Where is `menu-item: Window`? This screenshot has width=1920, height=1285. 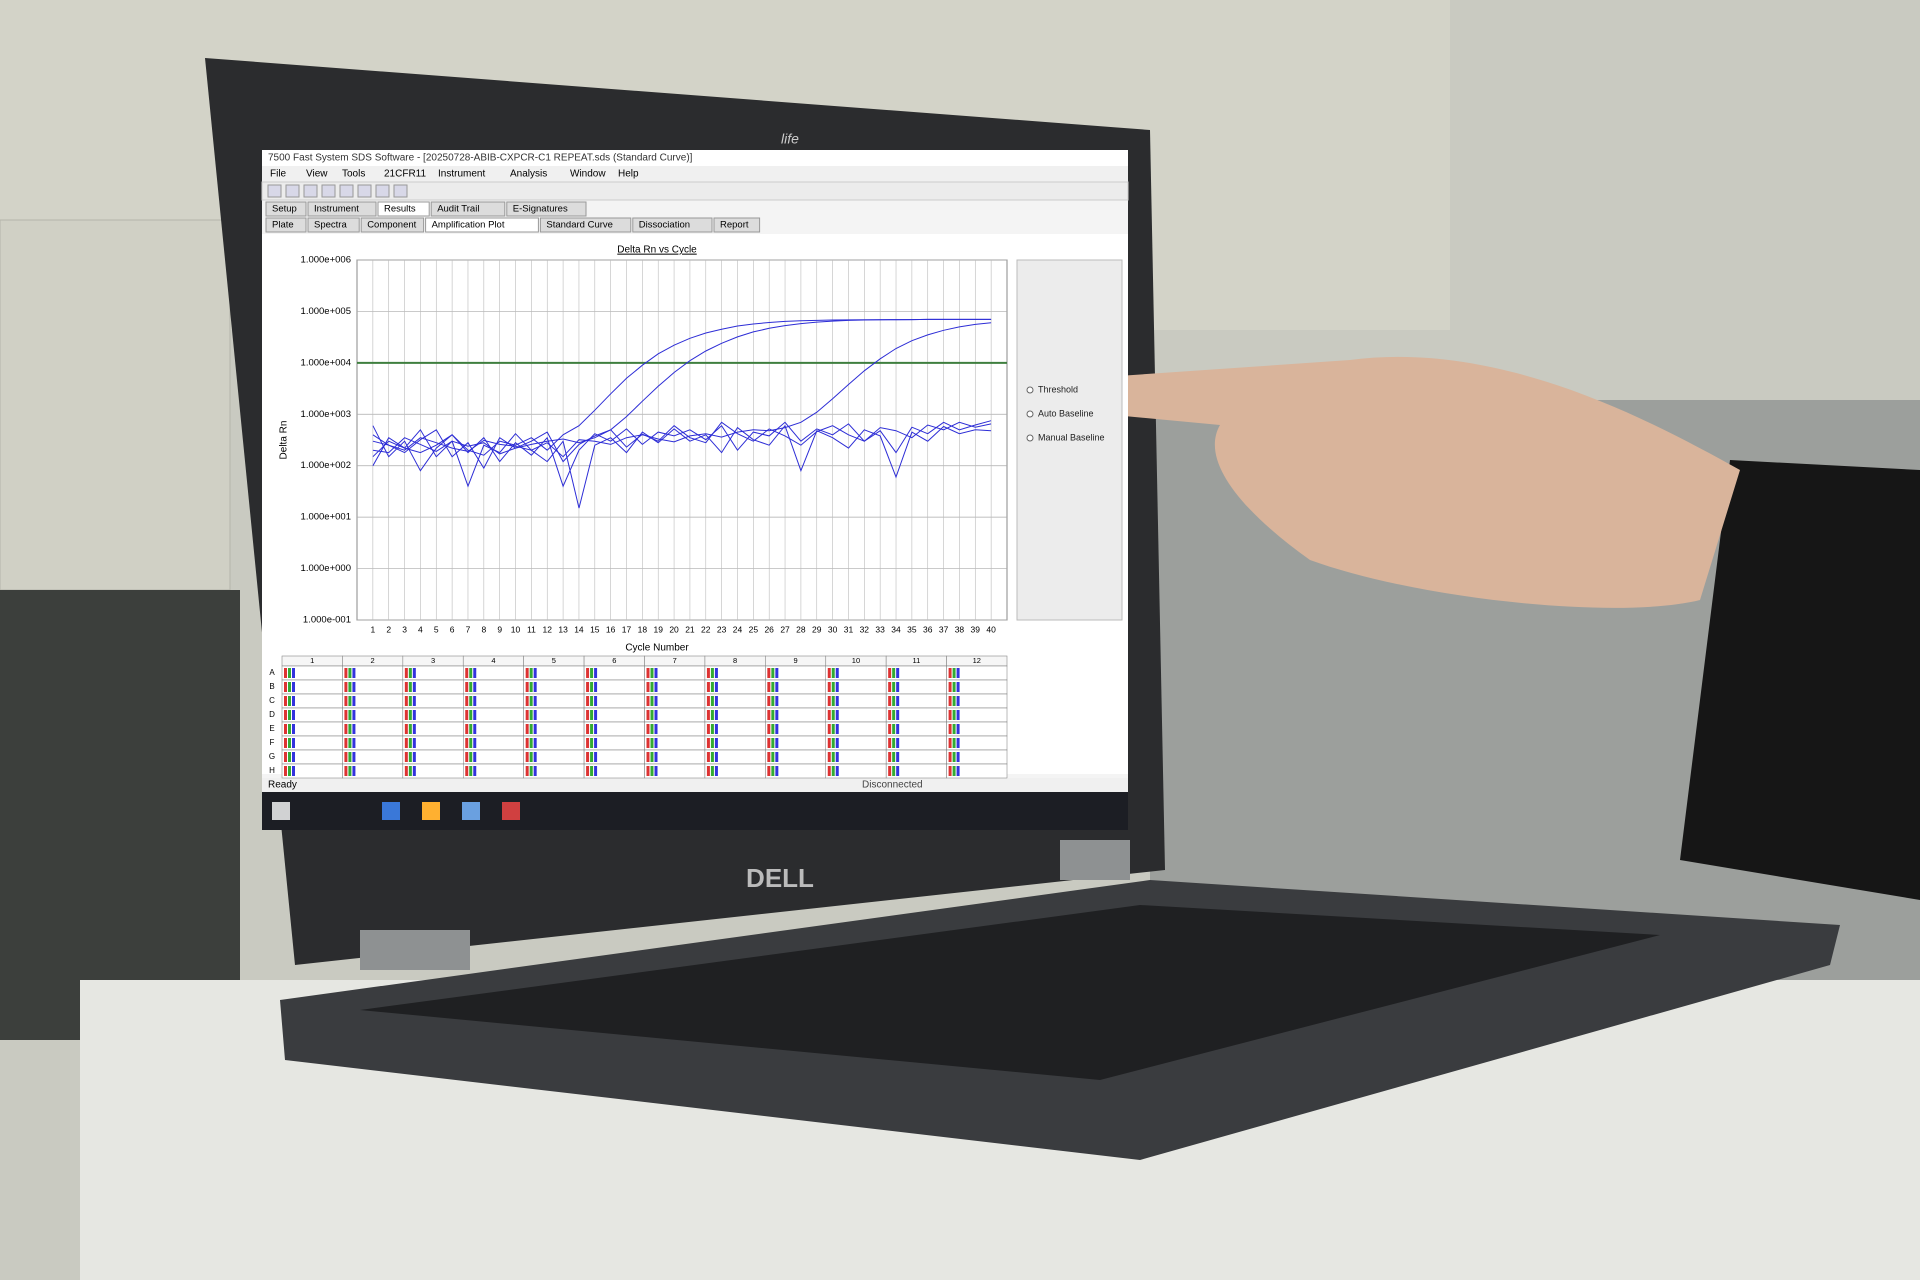 menu-item: Window is located at coordinates (588, 174).